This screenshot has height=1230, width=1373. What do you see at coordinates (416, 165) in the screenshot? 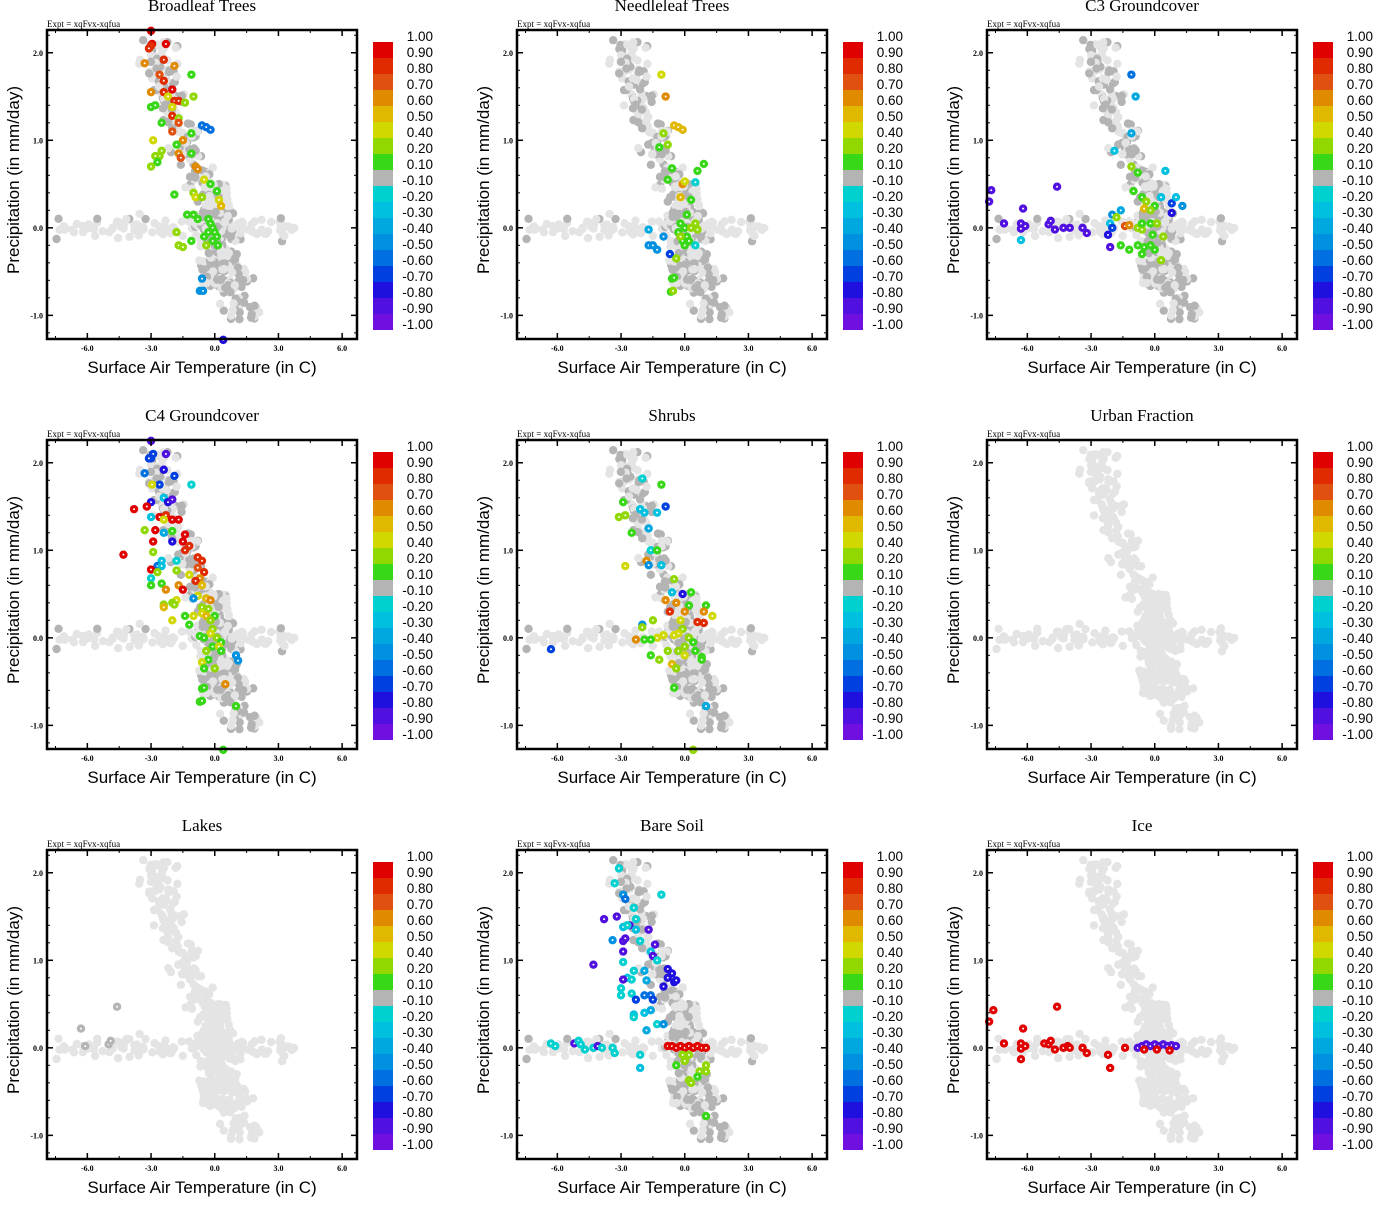
I see `colorbar-tick-label: 0.10` at bounding box center [416, 165].